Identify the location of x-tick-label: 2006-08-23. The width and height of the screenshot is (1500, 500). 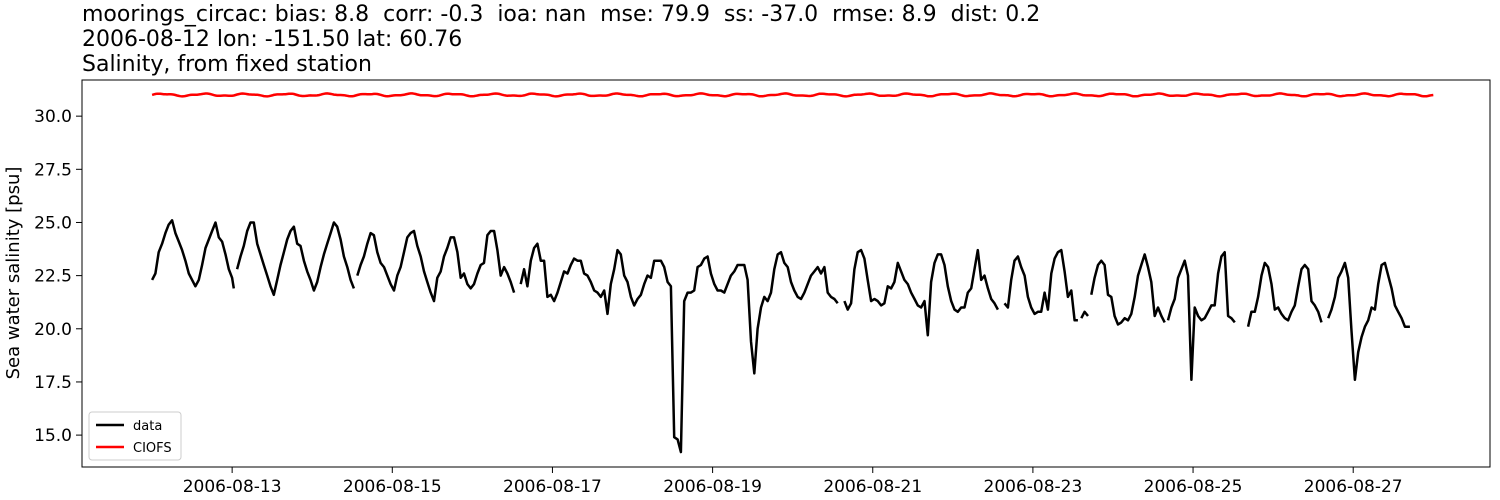
(1033, 487).